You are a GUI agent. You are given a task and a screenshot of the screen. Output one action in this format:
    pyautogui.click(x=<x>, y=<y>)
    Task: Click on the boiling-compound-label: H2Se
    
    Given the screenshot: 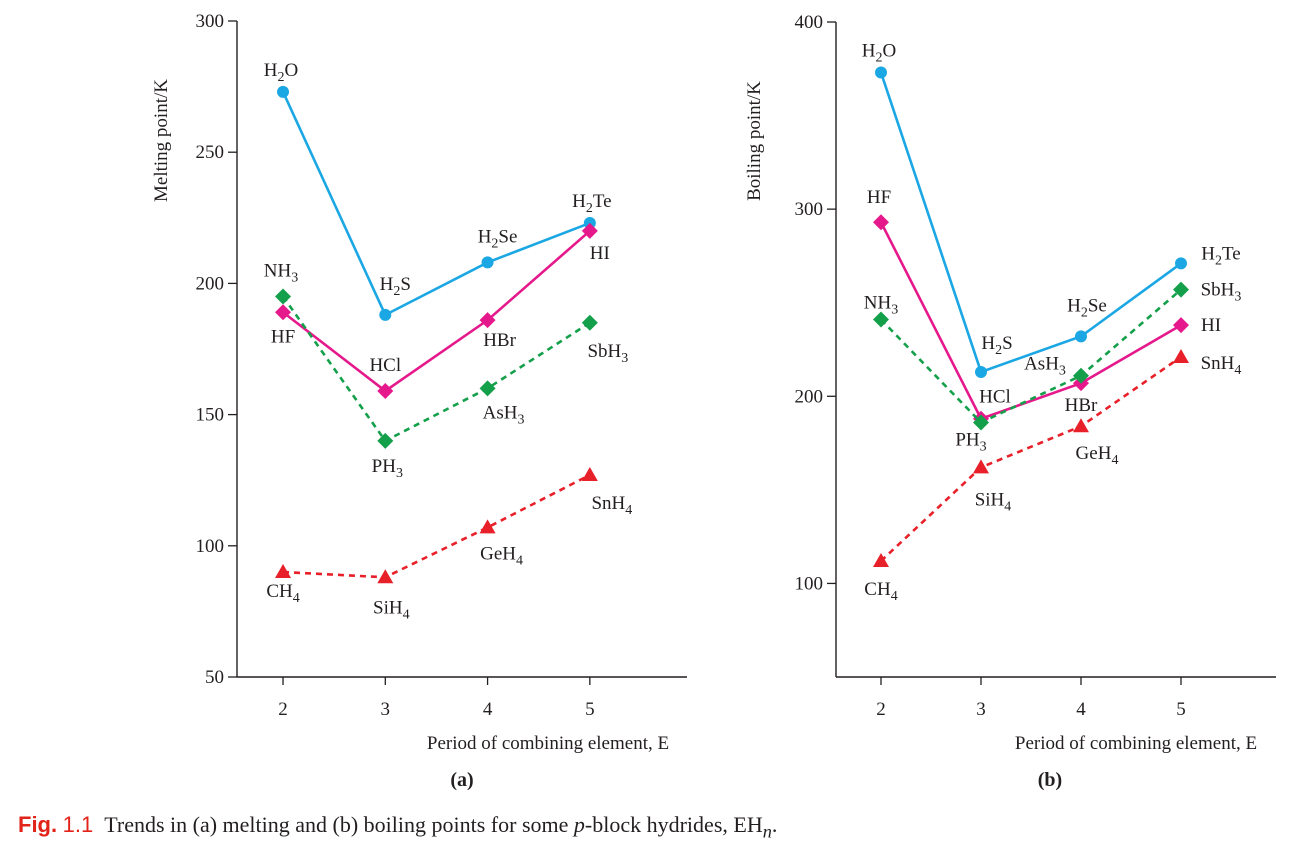 What is the action you would take?
    pyautogui.click(x=1087, y=307)
    